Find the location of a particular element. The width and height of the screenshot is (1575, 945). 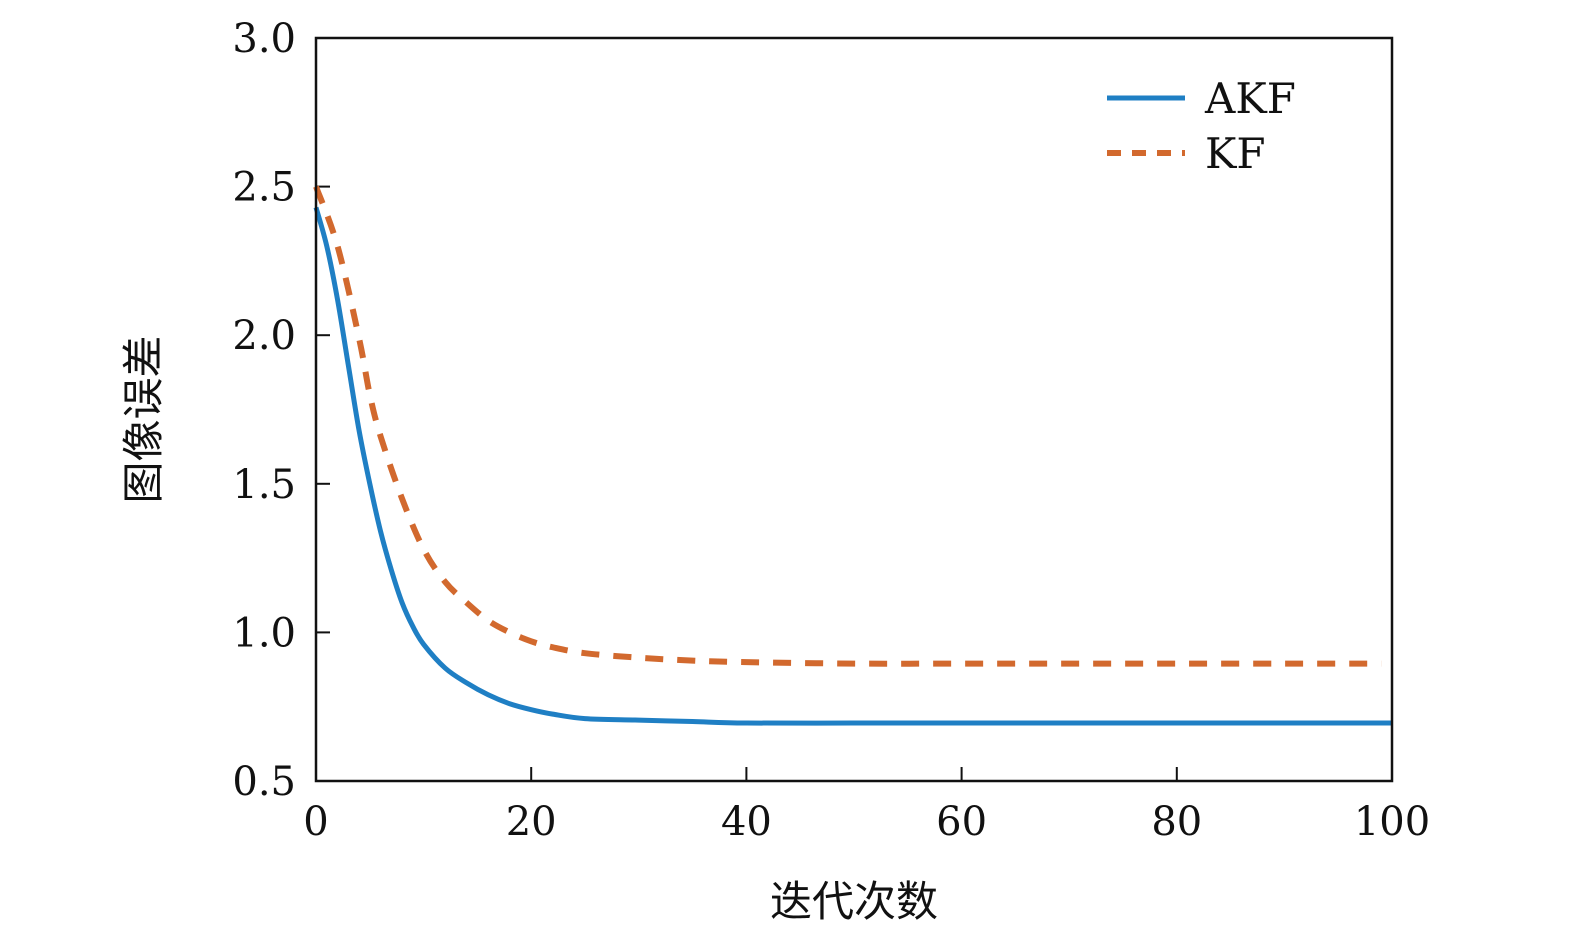

x-tick-label: 80 is located at coordinates (1176, 822).